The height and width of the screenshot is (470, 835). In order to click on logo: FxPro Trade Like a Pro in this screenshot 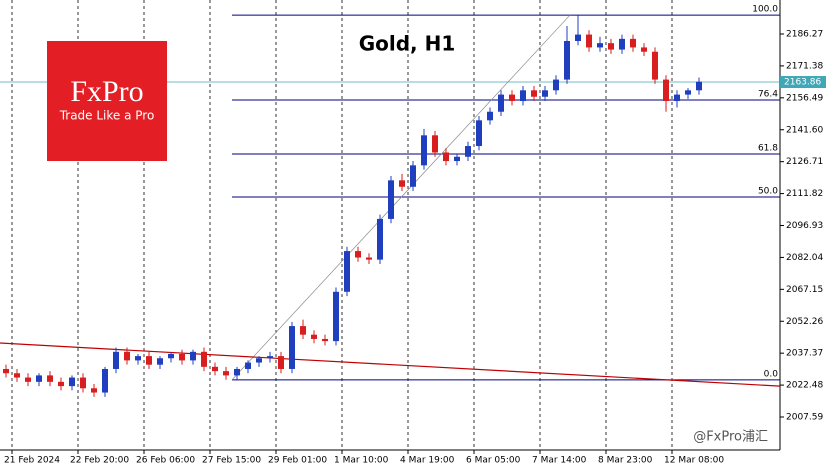, I will do `click(107, 101)`.